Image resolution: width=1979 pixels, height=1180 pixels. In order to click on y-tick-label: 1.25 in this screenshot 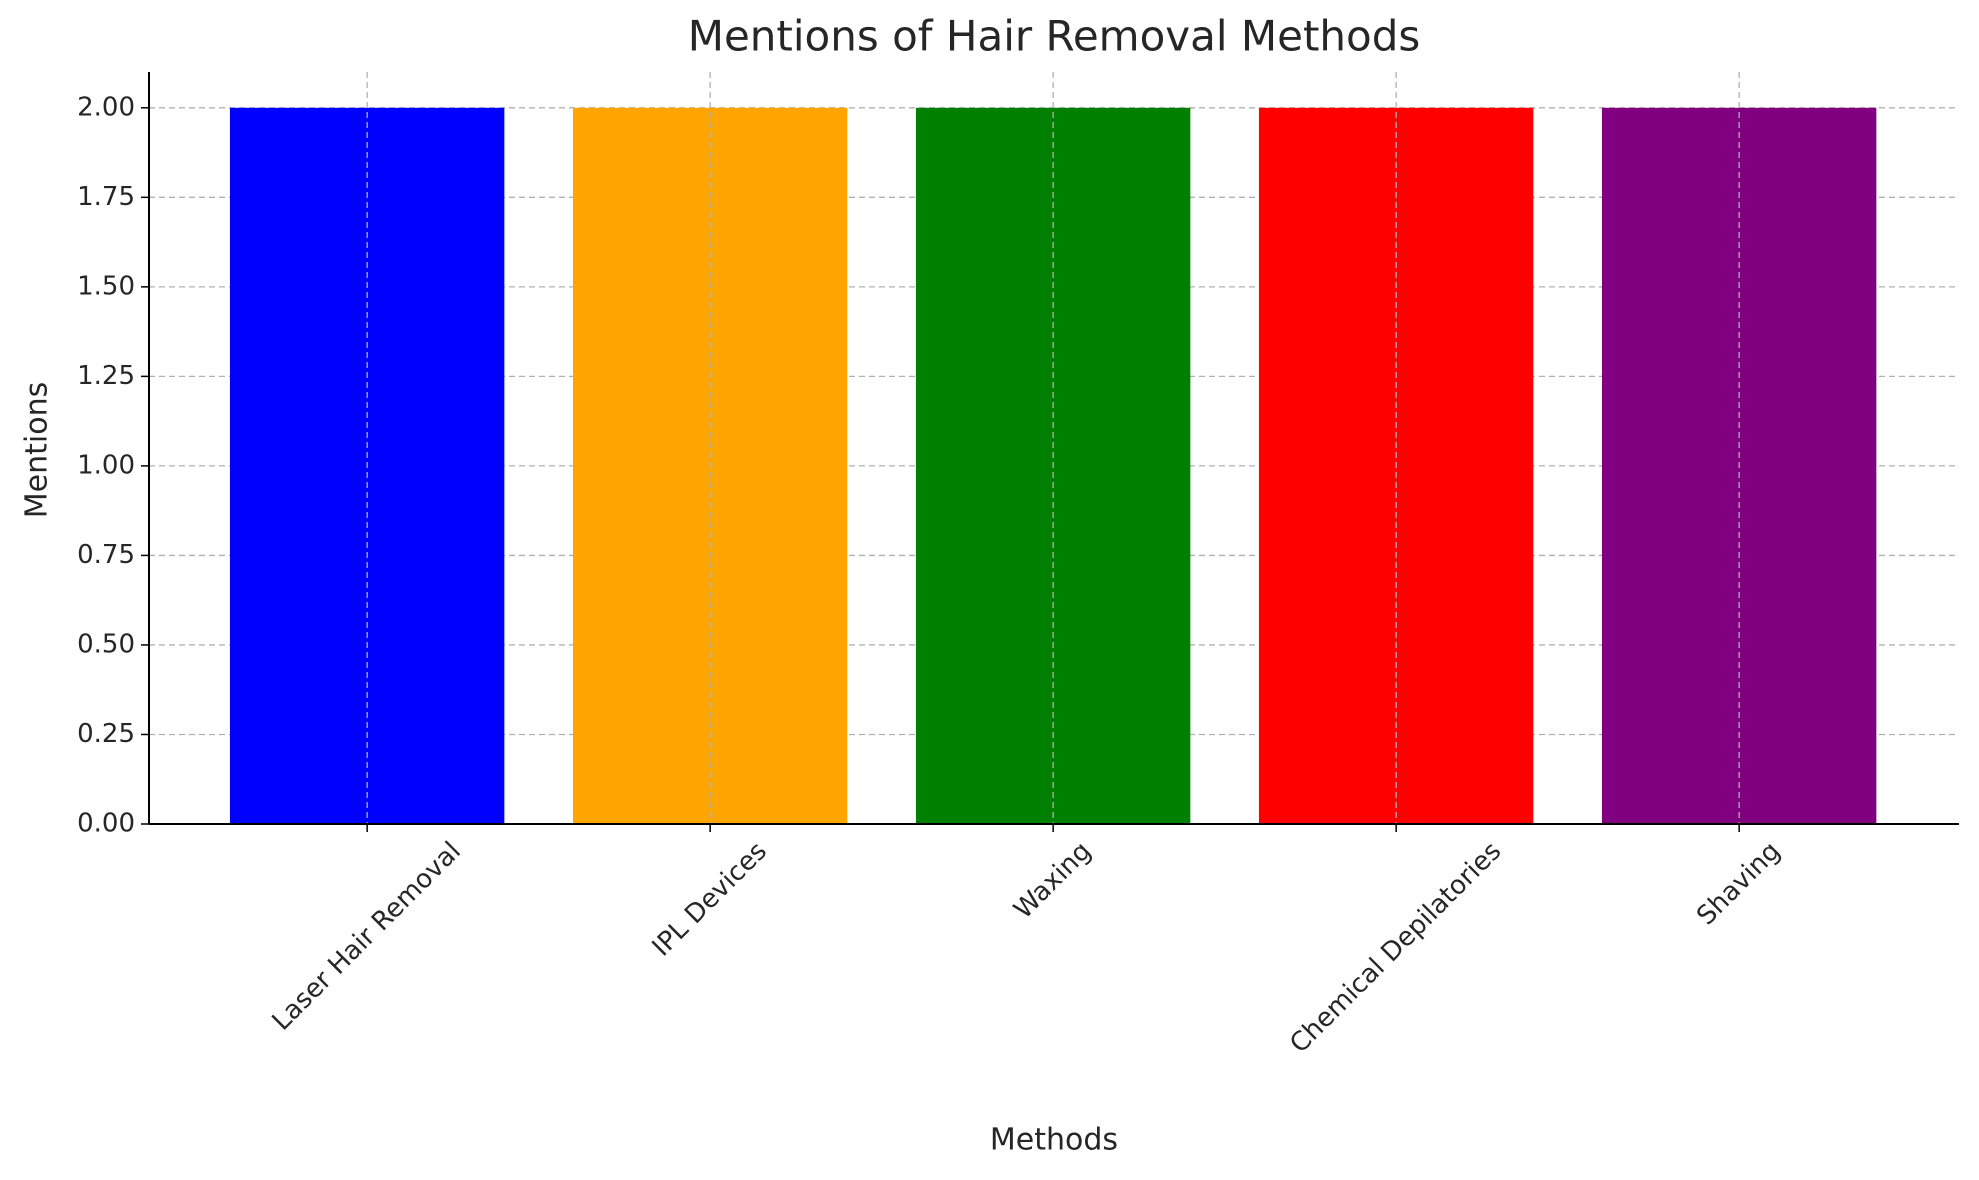, I will do `click(106, 376)`.